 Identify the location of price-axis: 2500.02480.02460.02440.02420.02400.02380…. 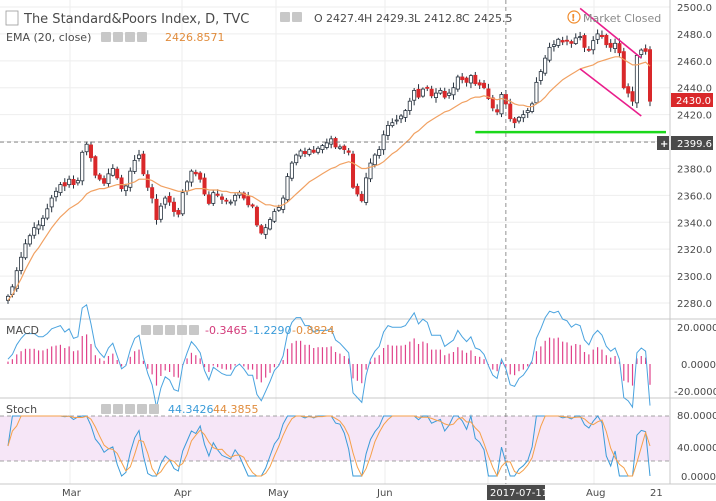
(694, 156).